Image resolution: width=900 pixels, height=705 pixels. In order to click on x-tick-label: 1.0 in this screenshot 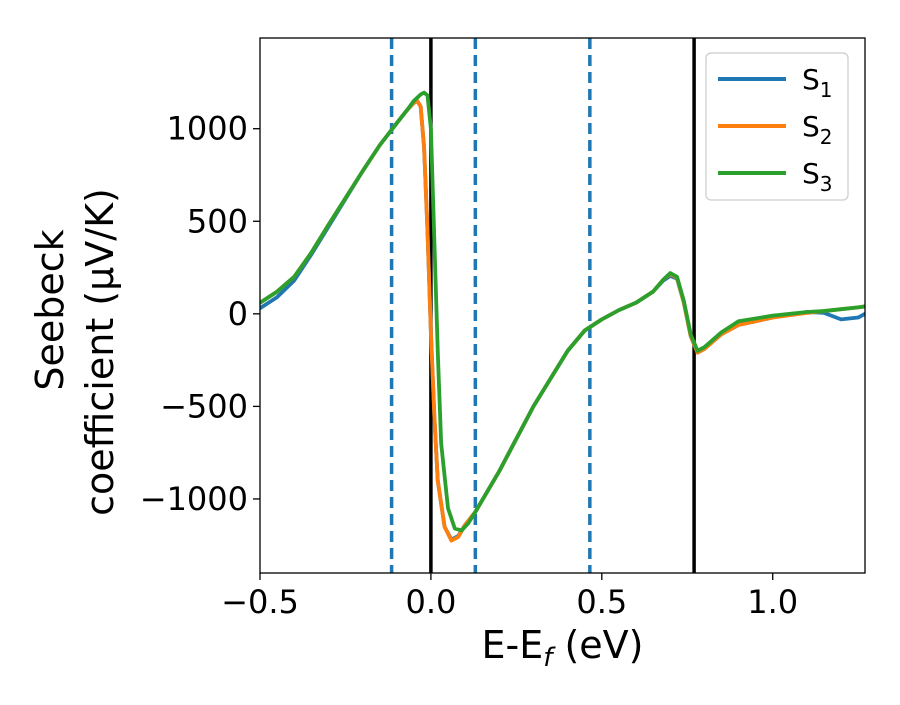, I will do `click(772, 602)`.